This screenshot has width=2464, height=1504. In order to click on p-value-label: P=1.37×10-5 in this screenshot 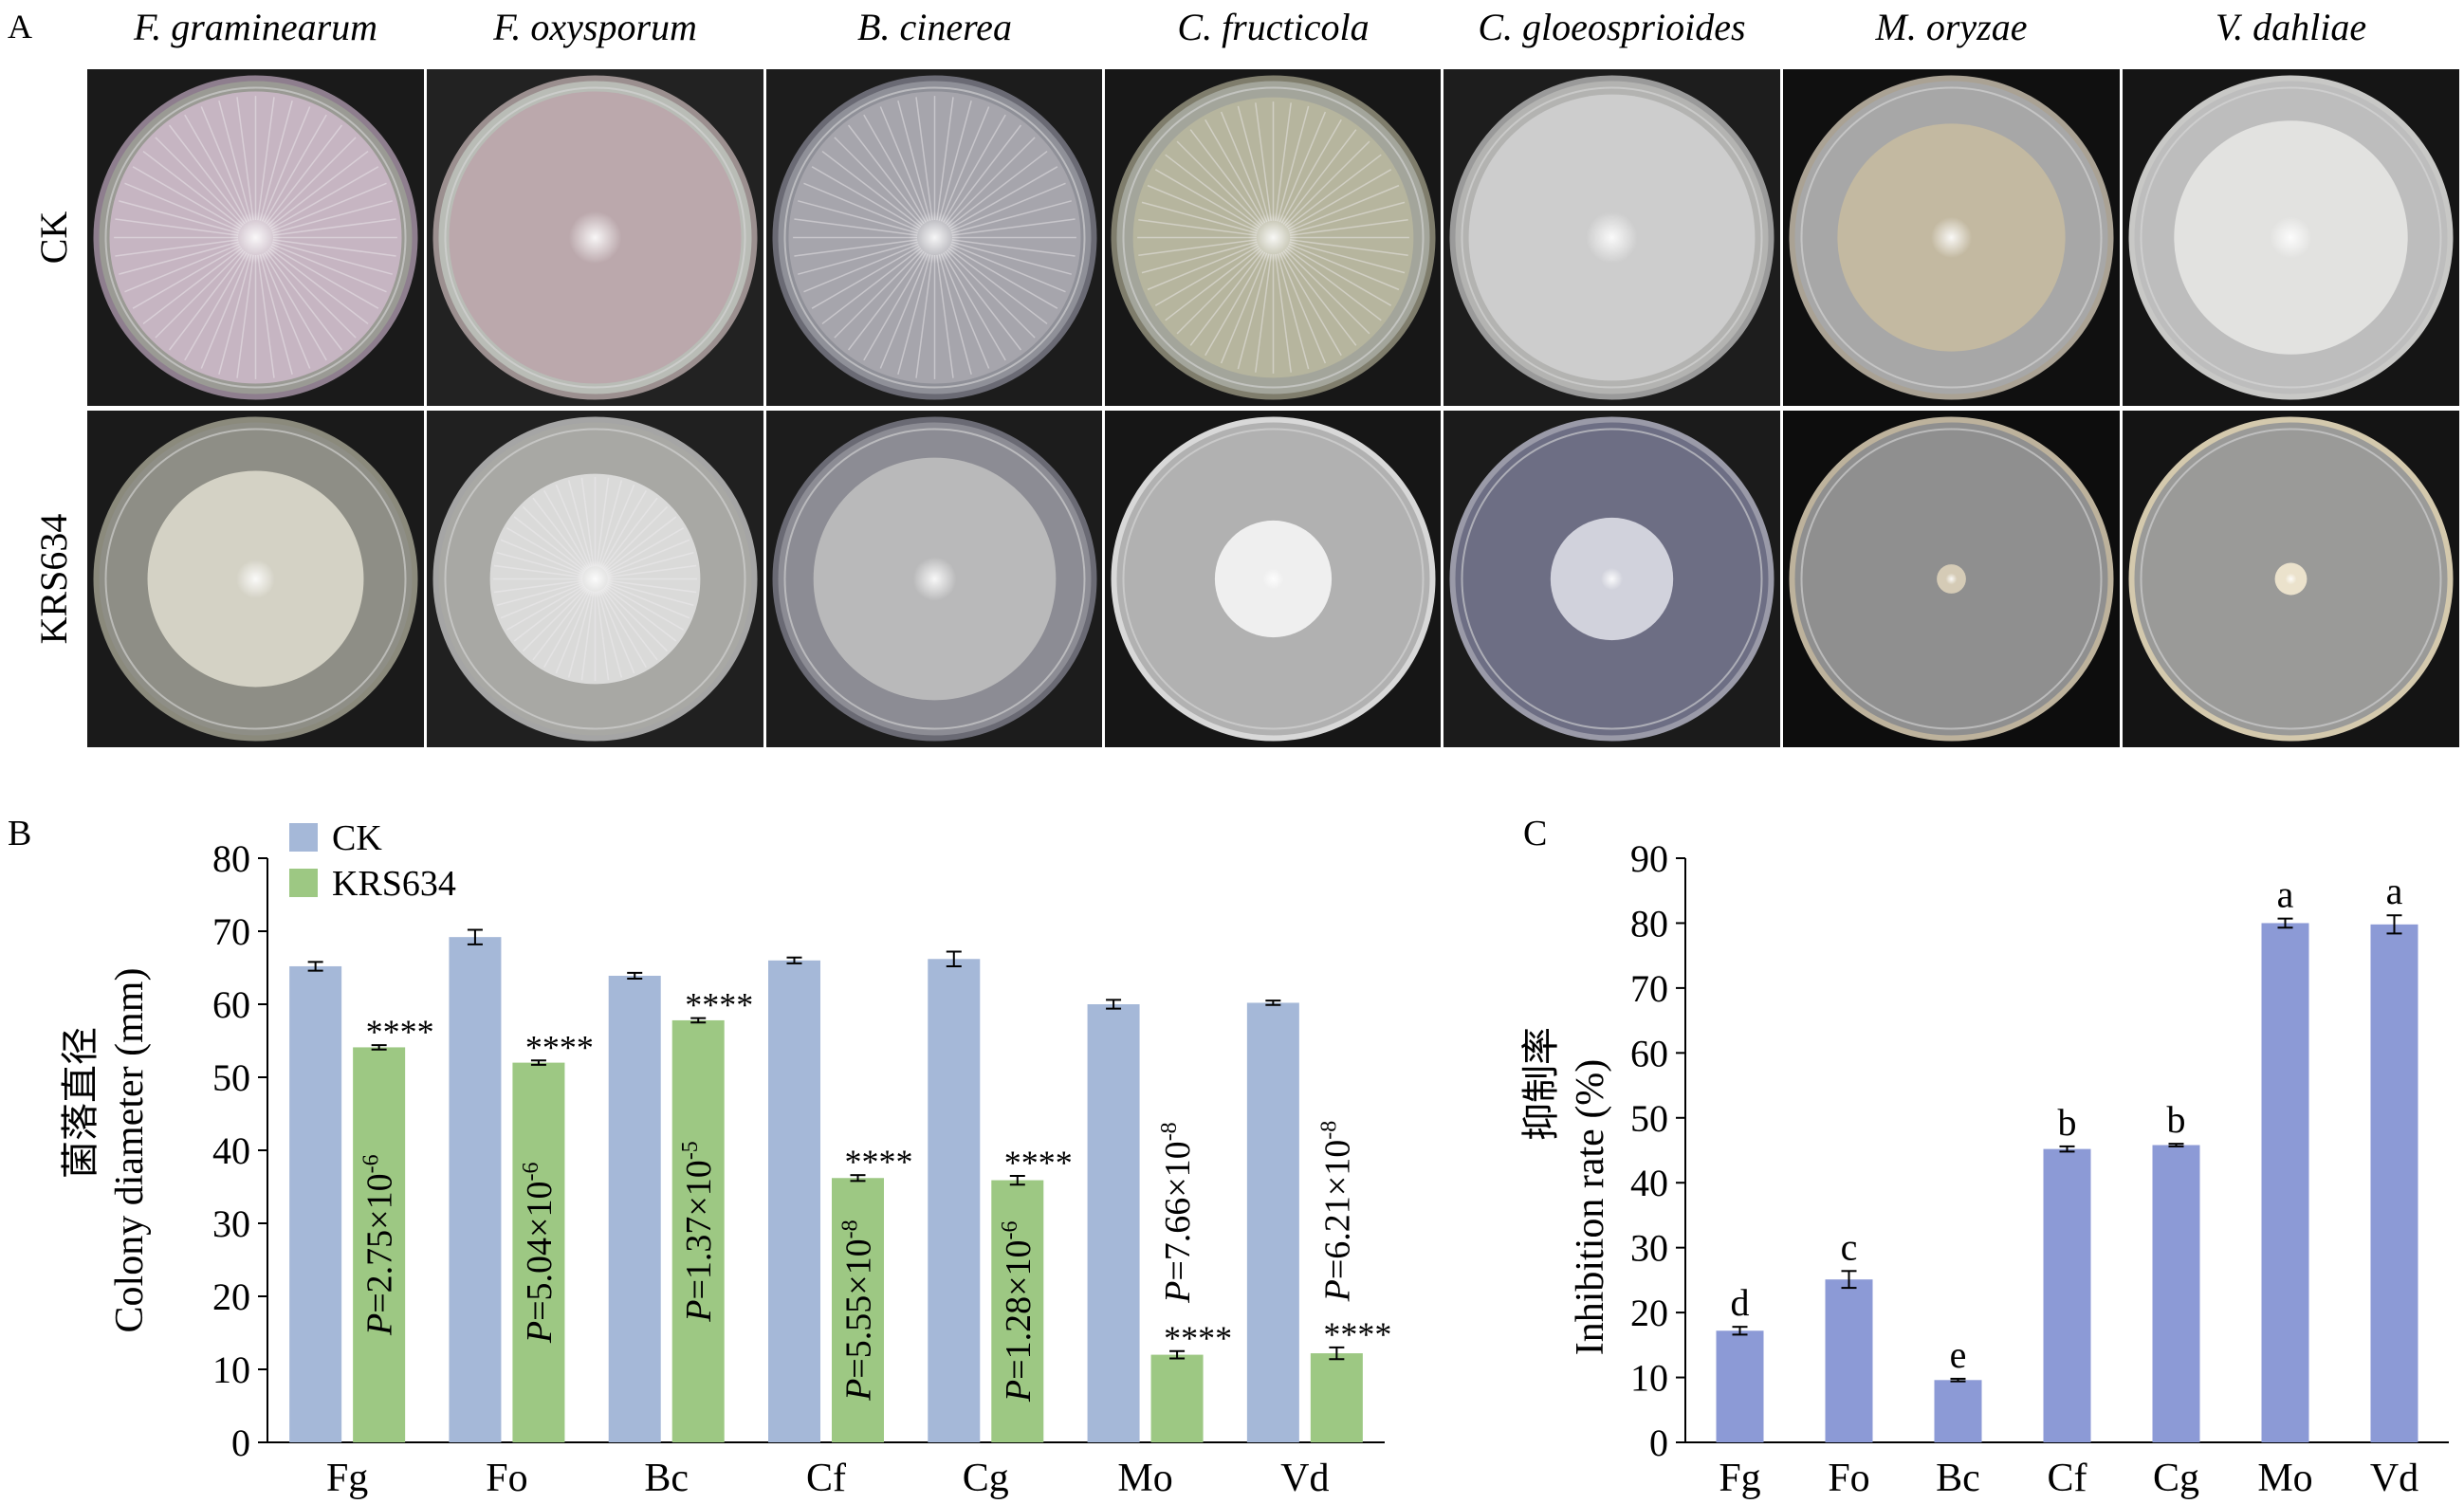, I will do `click(698, 1232)`.